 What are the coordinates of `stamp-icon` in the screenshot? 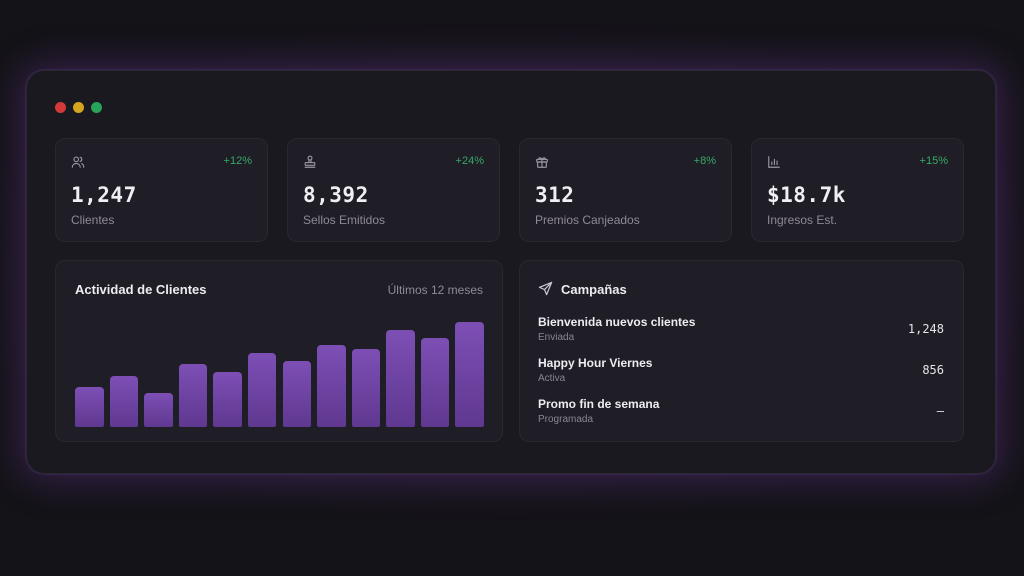 It's located at (310, 162).